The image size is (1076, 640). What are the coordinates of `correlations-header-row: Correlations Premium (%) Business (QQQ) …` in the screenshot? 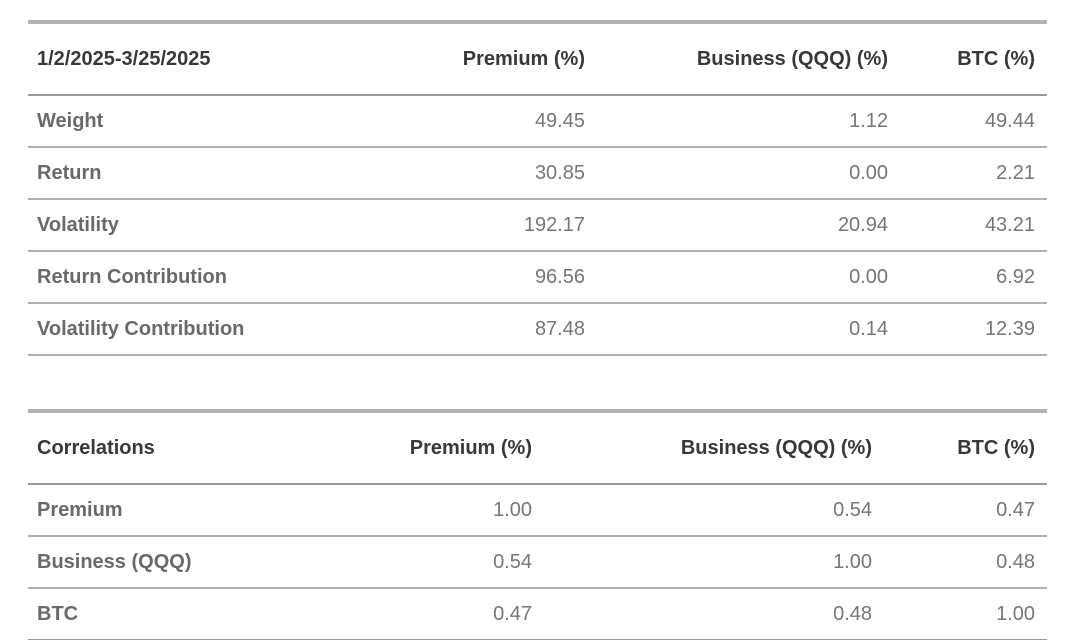 It's located at (537, 448).